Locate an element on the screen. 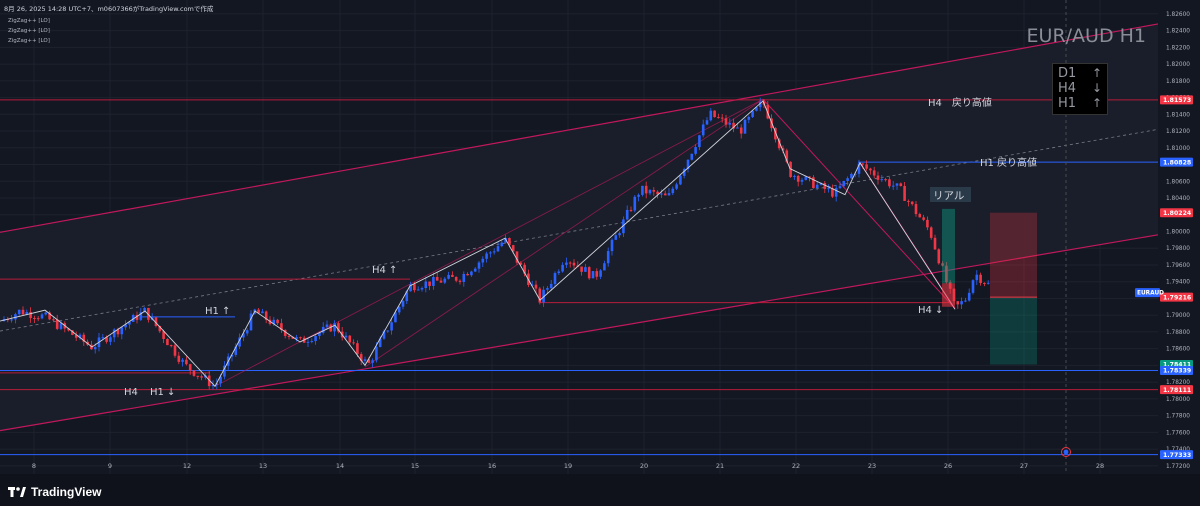  time-tick: 14 is located at coordinates (340, 466).